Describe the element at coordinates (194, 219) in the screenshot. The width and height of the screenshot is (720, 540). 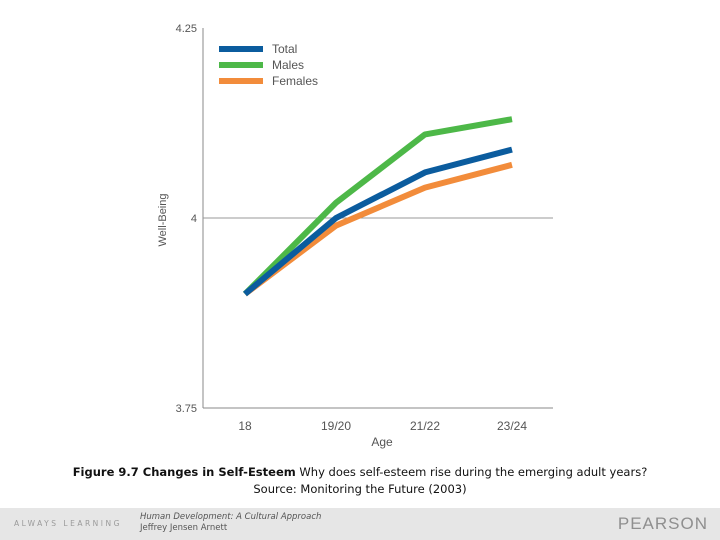
I see `y-tick-label: 4` at that location.